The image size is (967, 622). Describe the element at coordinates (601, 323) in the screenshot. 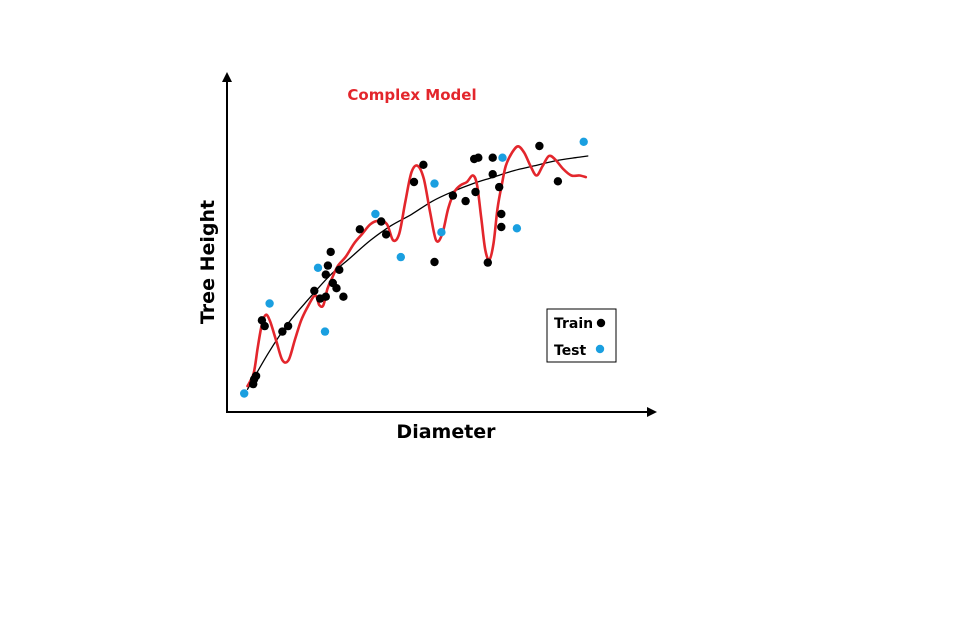

I see `legend-marker-train` at that location.